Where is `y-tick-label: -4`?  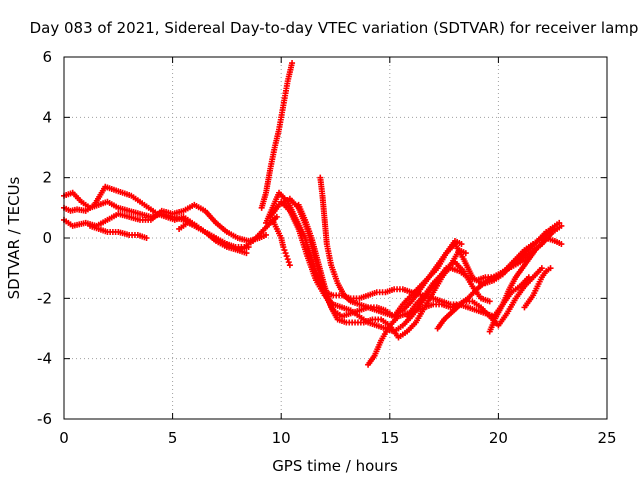 y-tick-label: -4 is located at coordinates (44, 359).